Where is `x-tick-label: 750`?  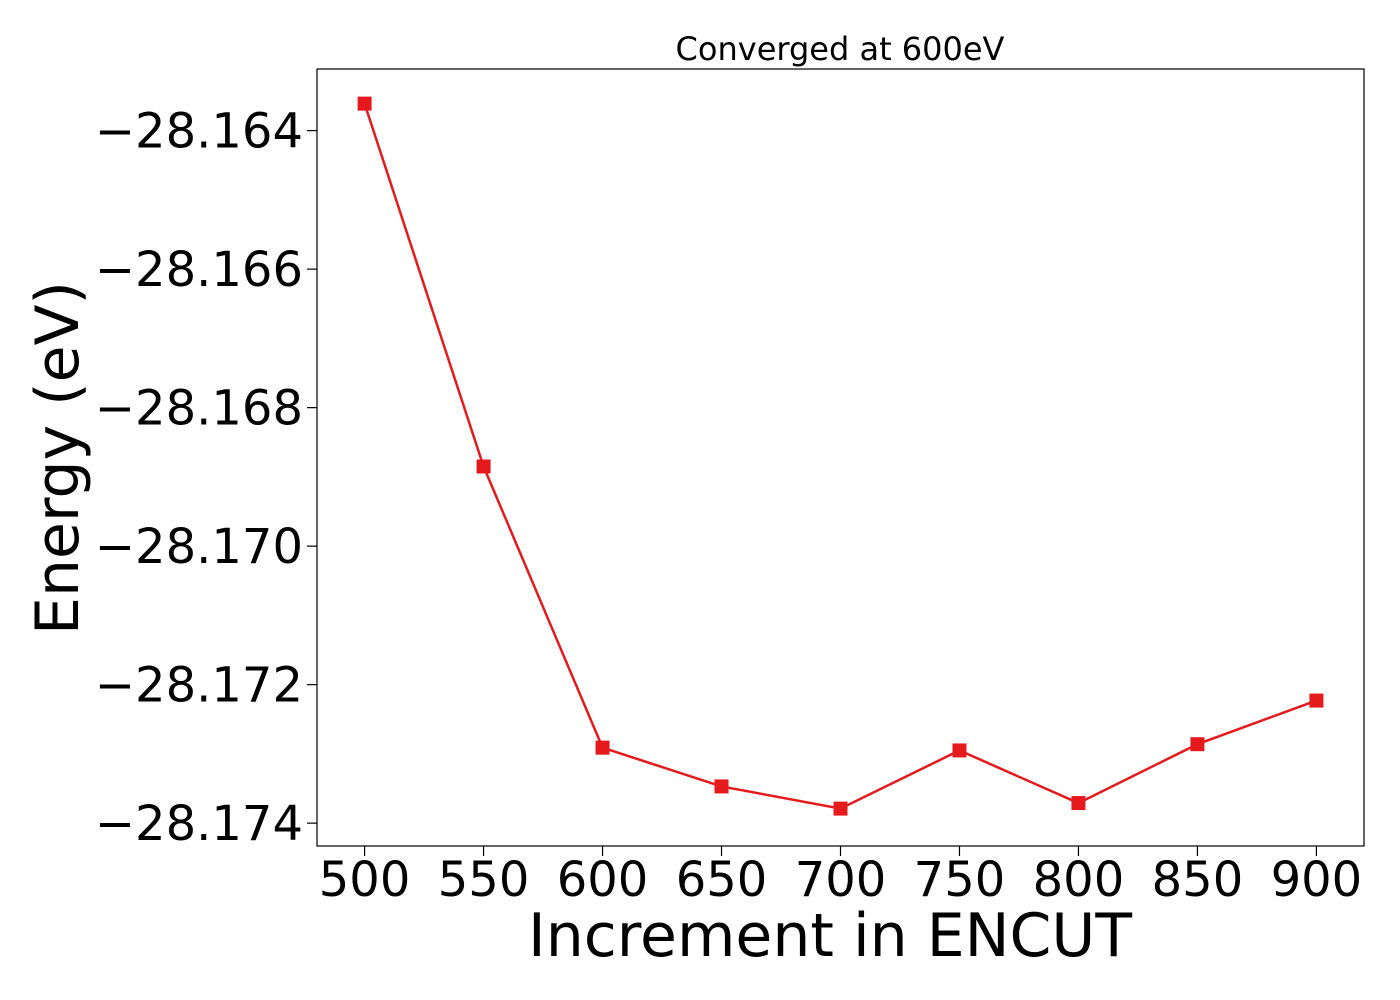
x-tick-label: 750 is located at coordinates (960, 880).